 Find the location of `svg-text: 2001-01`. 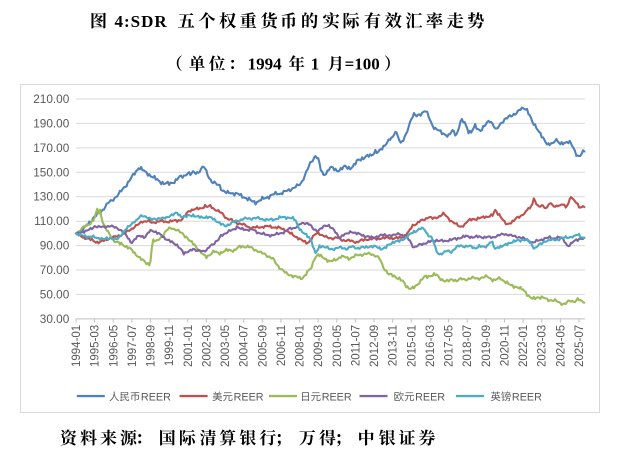

svg-text: 2001-01 is located at coordinates (189, 346).